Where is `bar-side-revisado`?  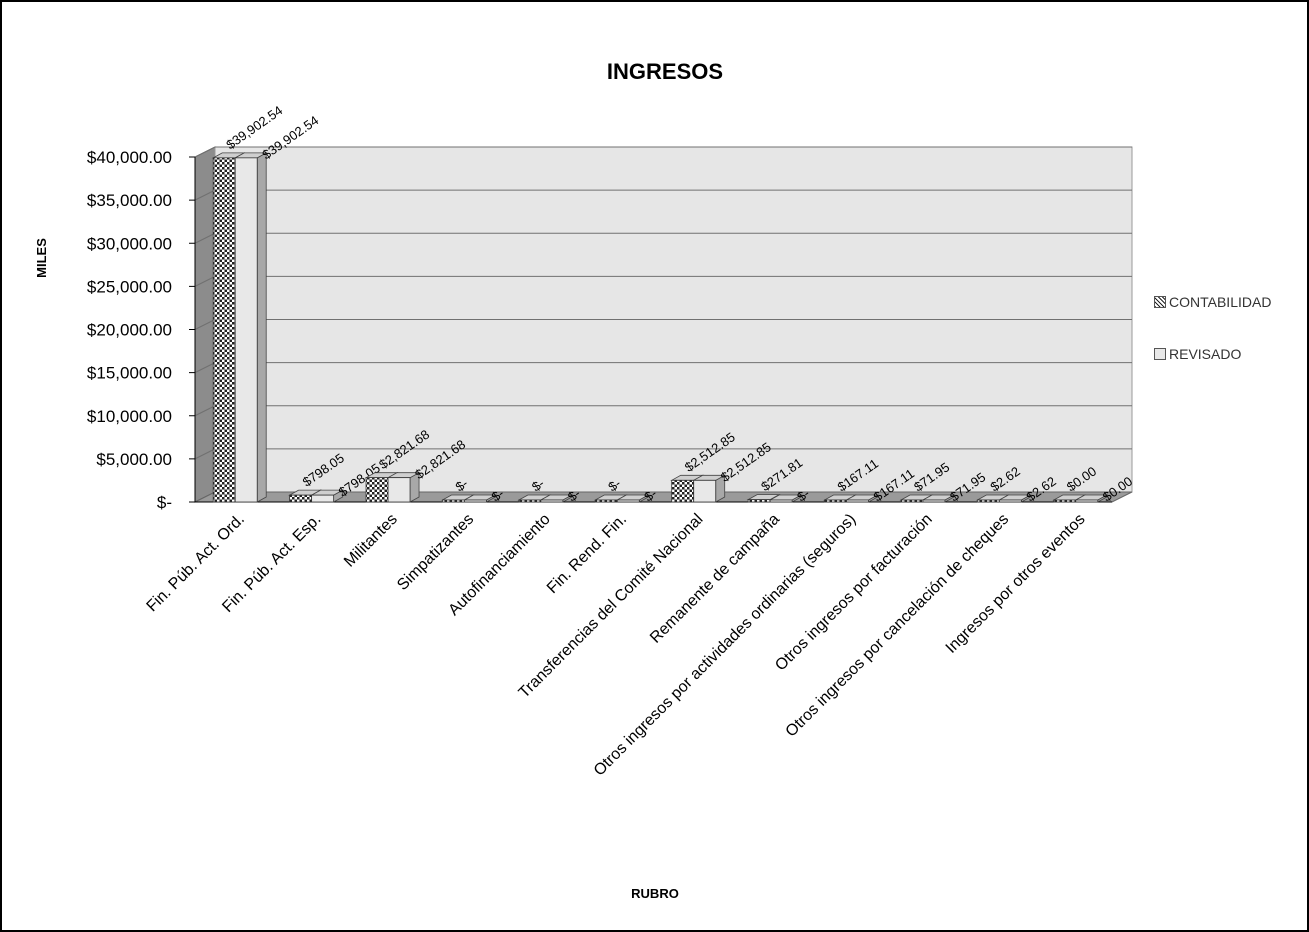
bar-side-revisado is located at coordinates (261, 327).